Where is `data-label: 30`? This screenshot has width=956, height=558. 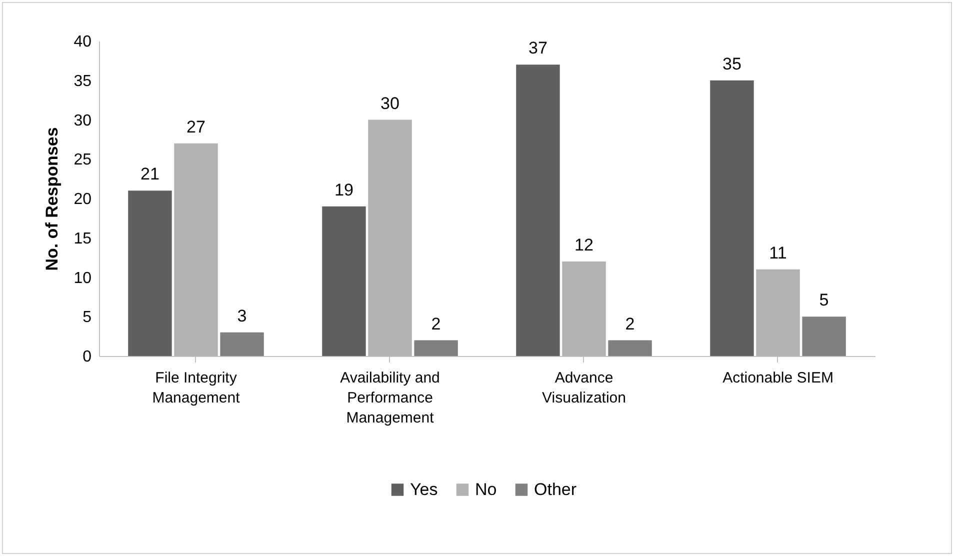 data-label: 30 is located at coordinates (390, 103).